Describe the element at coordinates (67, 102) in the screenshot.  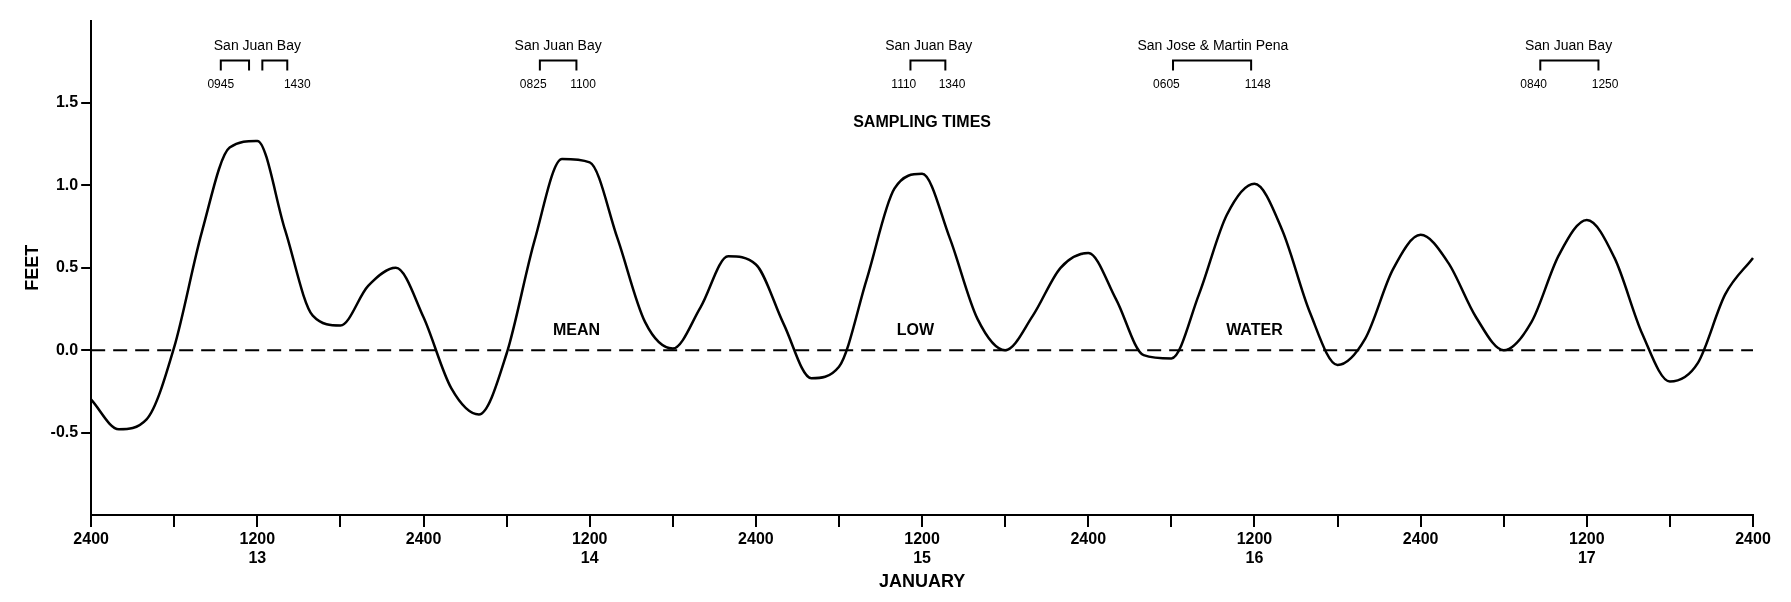
I see `y-tick-label: 1.5` at that location.